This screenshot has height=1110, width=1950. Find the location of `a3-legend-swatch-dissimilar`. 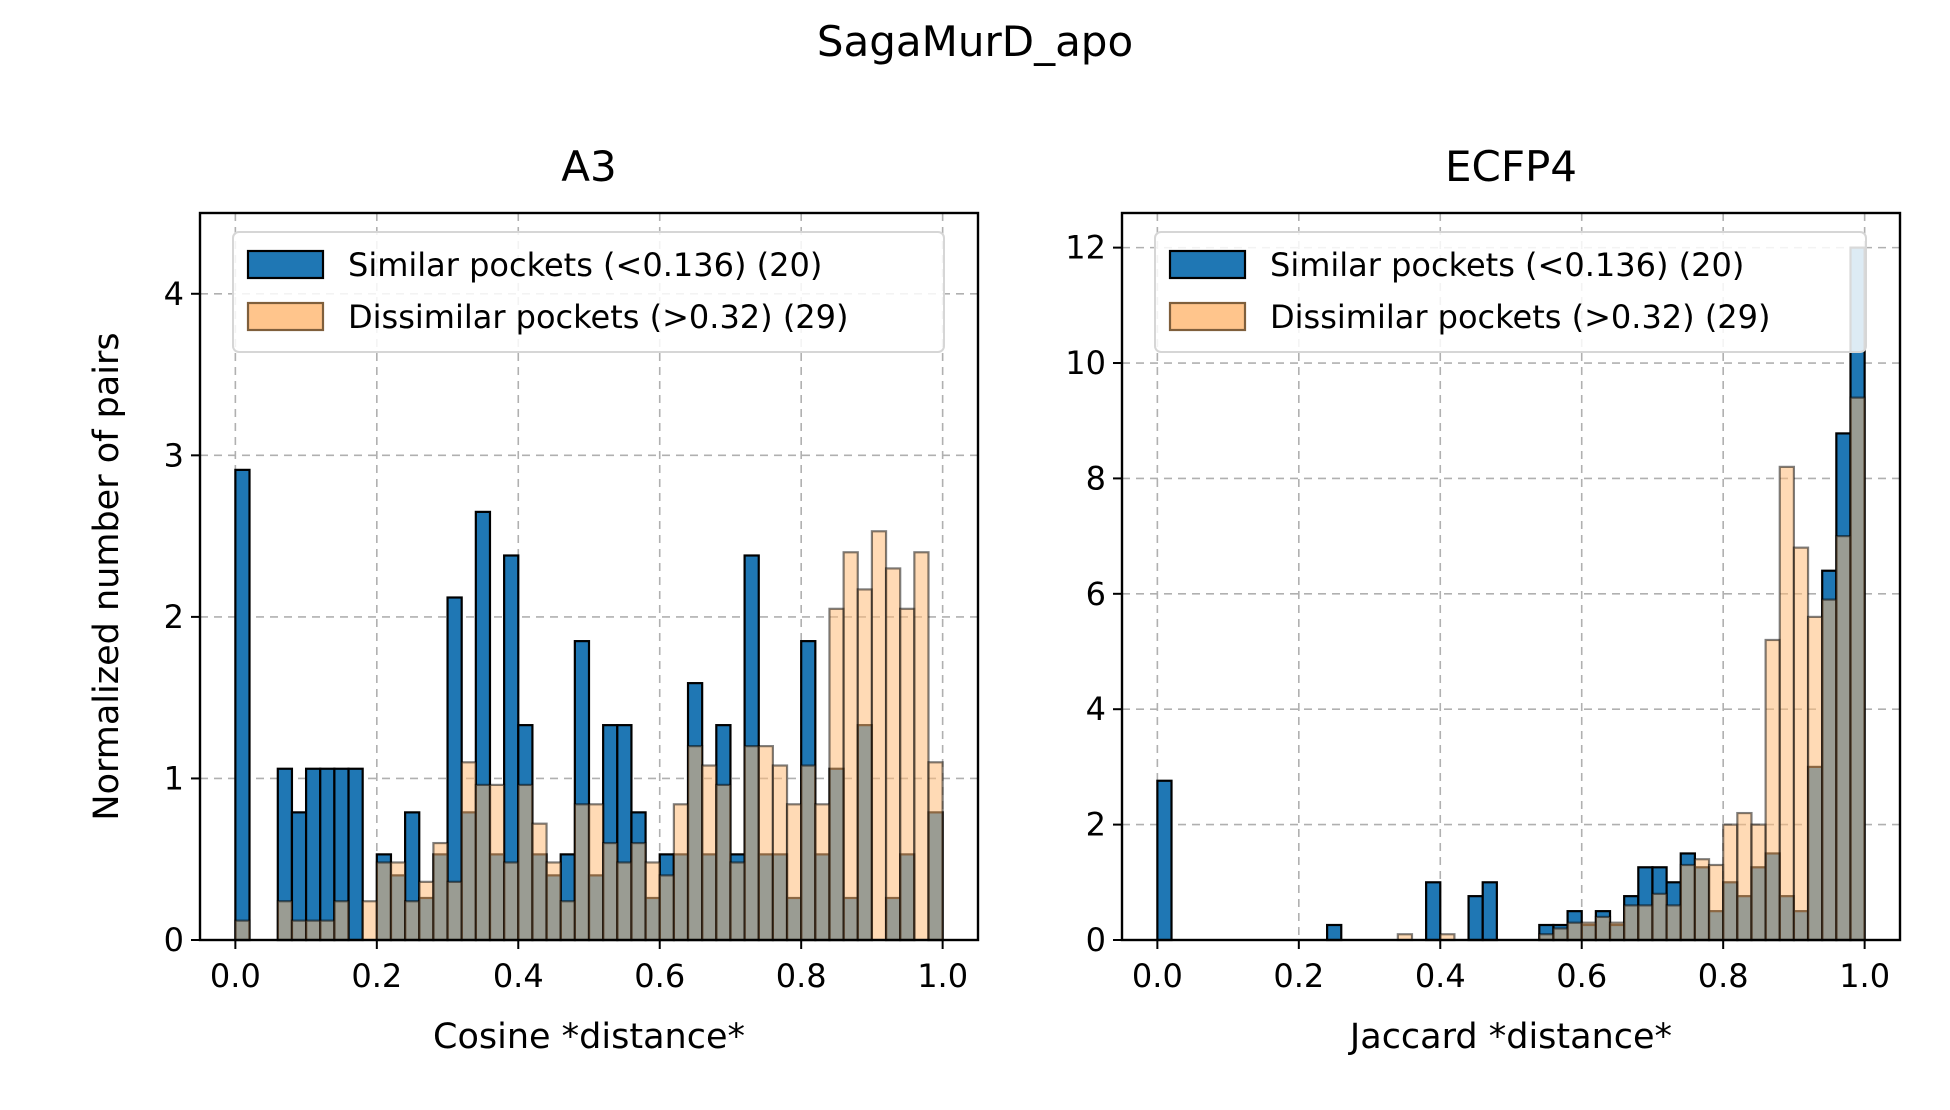

a3-legend-swatch-dissimilar is located at coordinates (285, 316).